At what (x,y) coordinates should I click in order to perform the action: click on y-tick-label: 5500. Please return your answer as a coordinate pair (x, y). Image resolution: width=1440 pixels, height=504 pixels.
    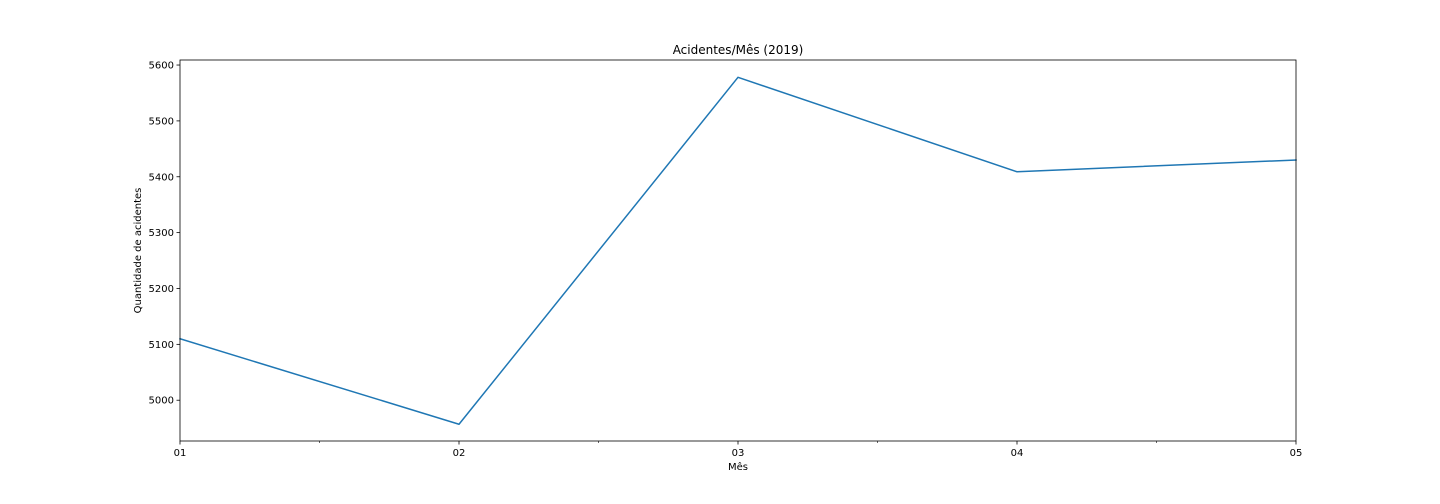
    Looking at the image, I should click on (161, 121).